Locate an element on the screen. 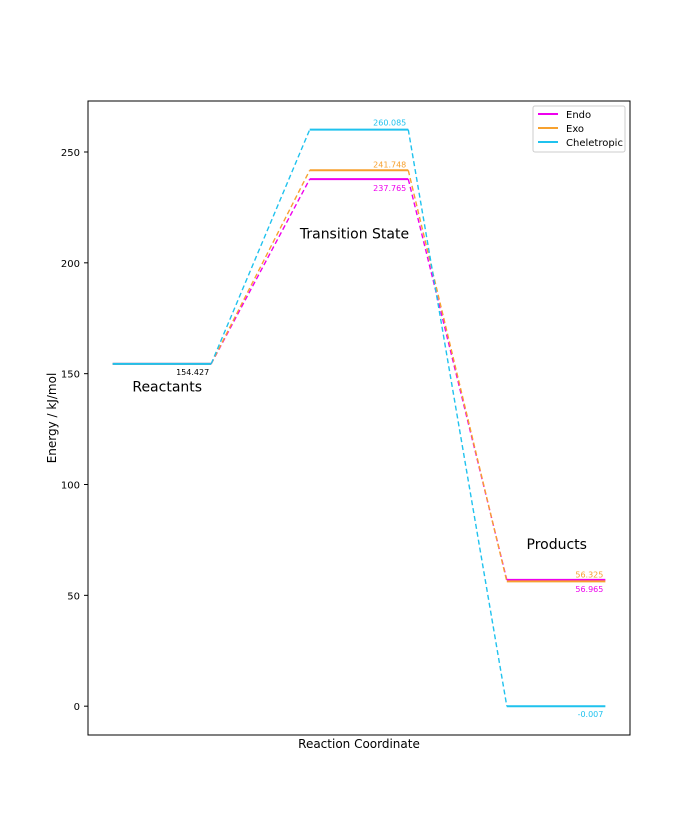 Image resolution: width=700 pixels, height=840 pixels. x-axis-label: Reaction Coordinate is located at coordinates (359, 744).